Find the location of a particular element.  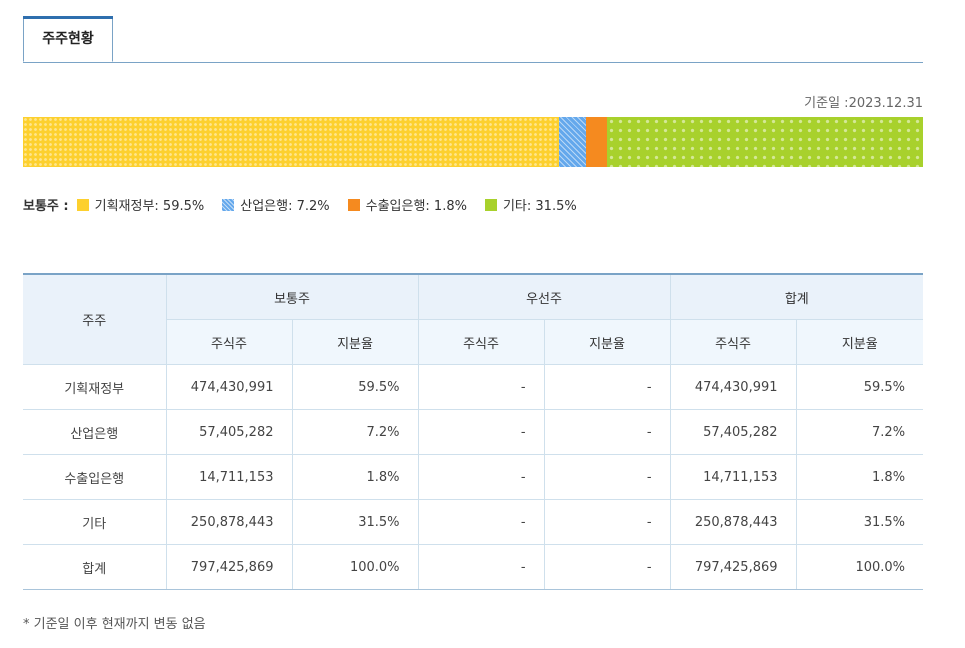

cell-holder: 기획재정부 is located at coordinates (95, 387).